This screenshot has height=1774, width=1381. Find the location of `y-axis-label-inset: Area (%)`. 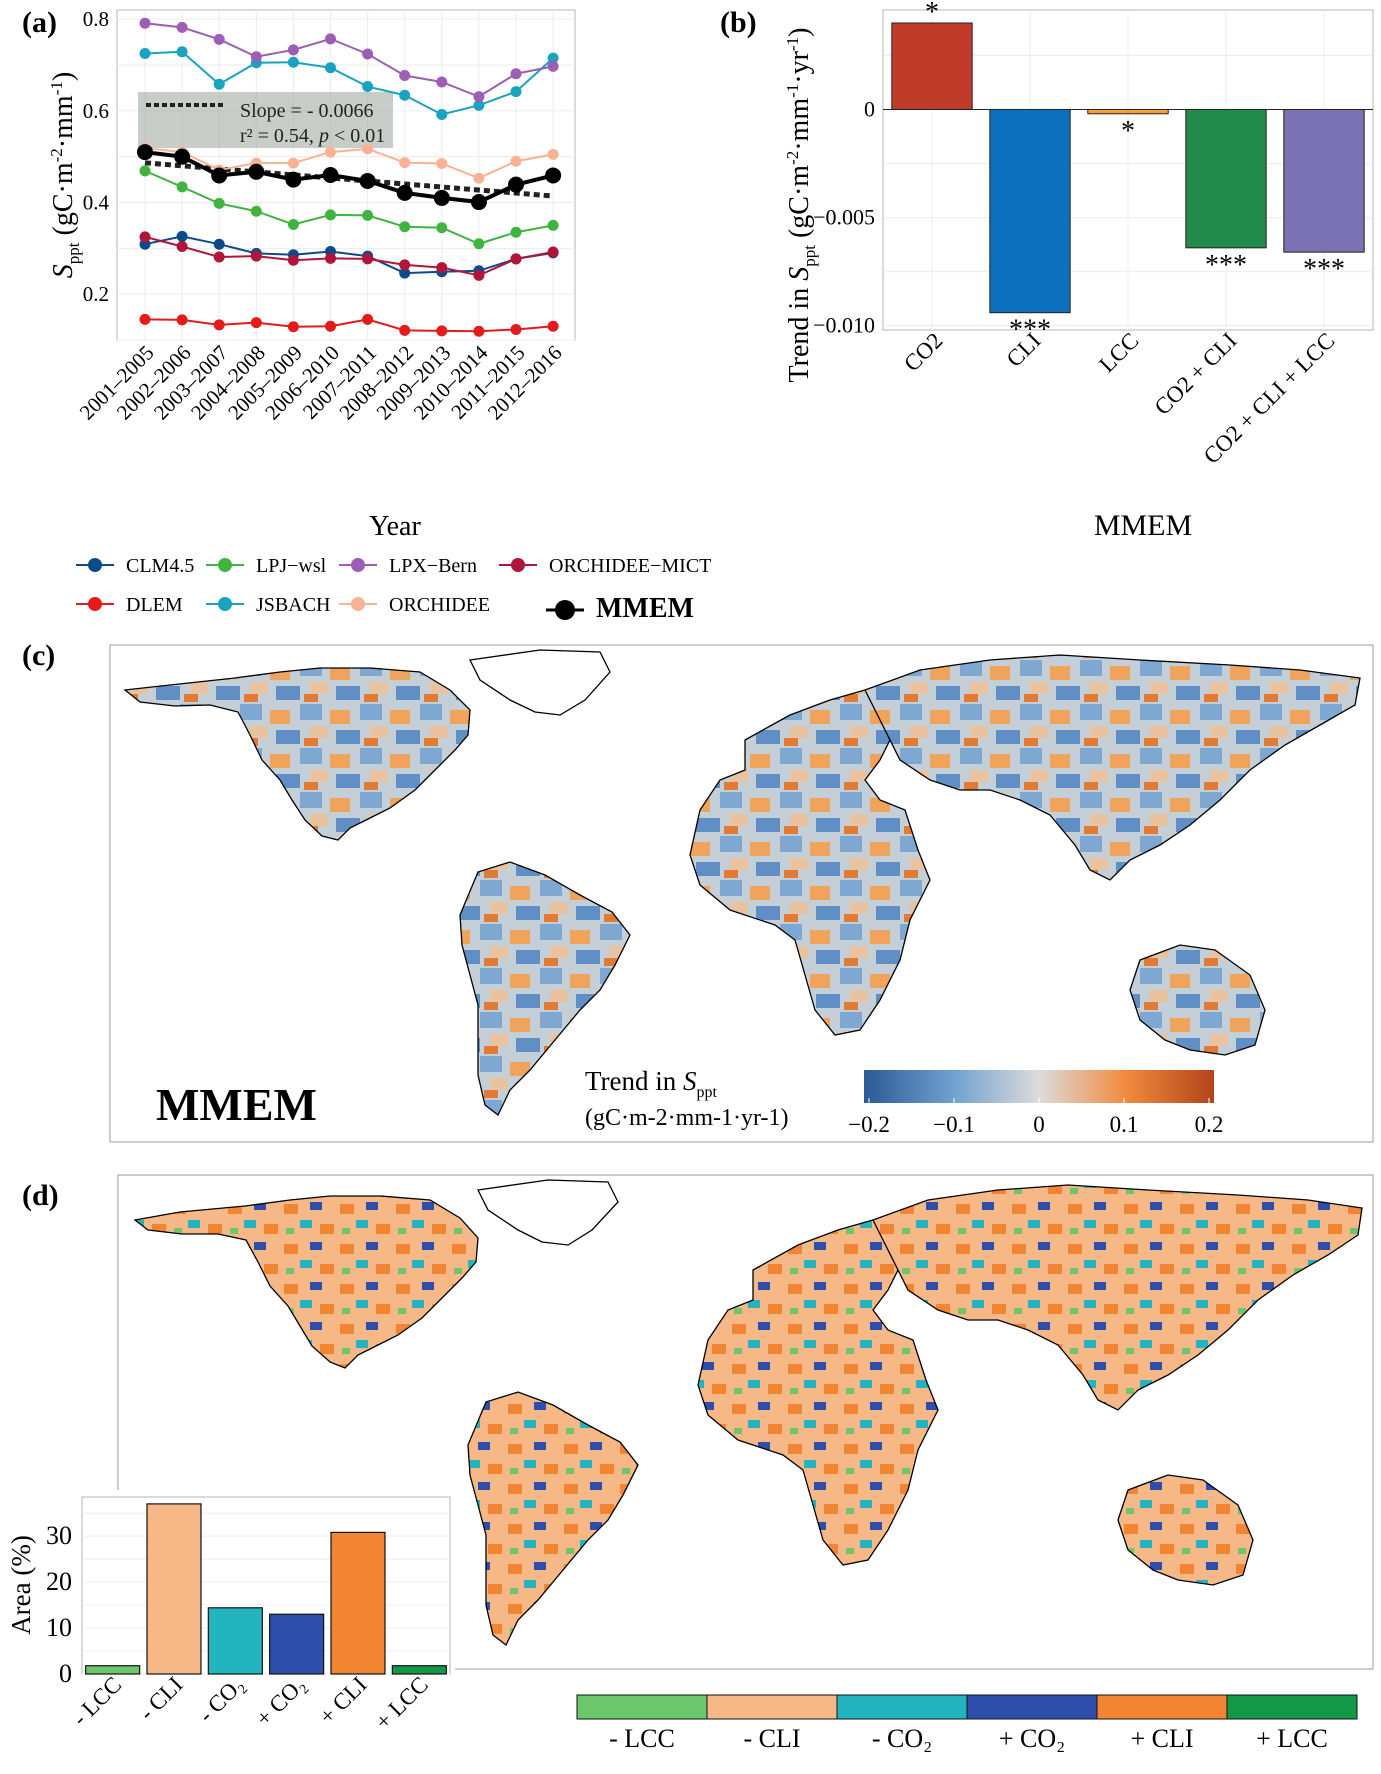

y-axis-label-inset: Area (%) is located at coordinates (21, 1585).